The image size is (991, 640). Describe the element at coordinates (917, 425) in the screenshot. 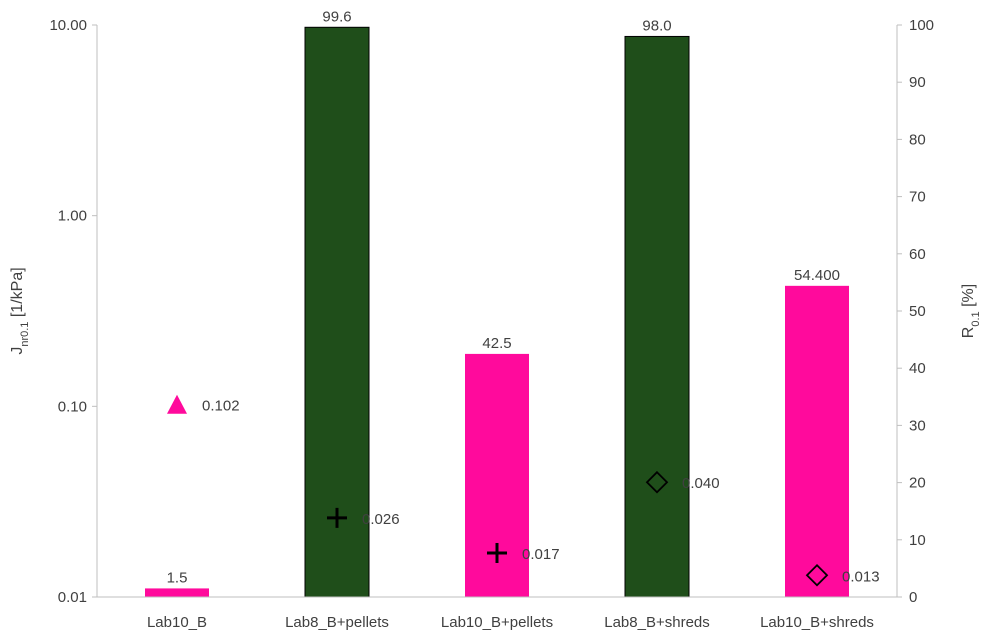

I see `right-tick-label-3: 30` at that location.